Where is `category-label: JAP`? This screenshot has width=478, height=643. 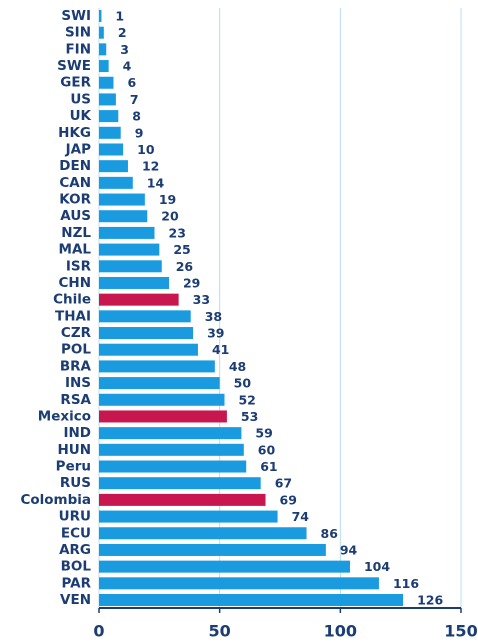
category-label: JAP is located at coordinates (78, 149).